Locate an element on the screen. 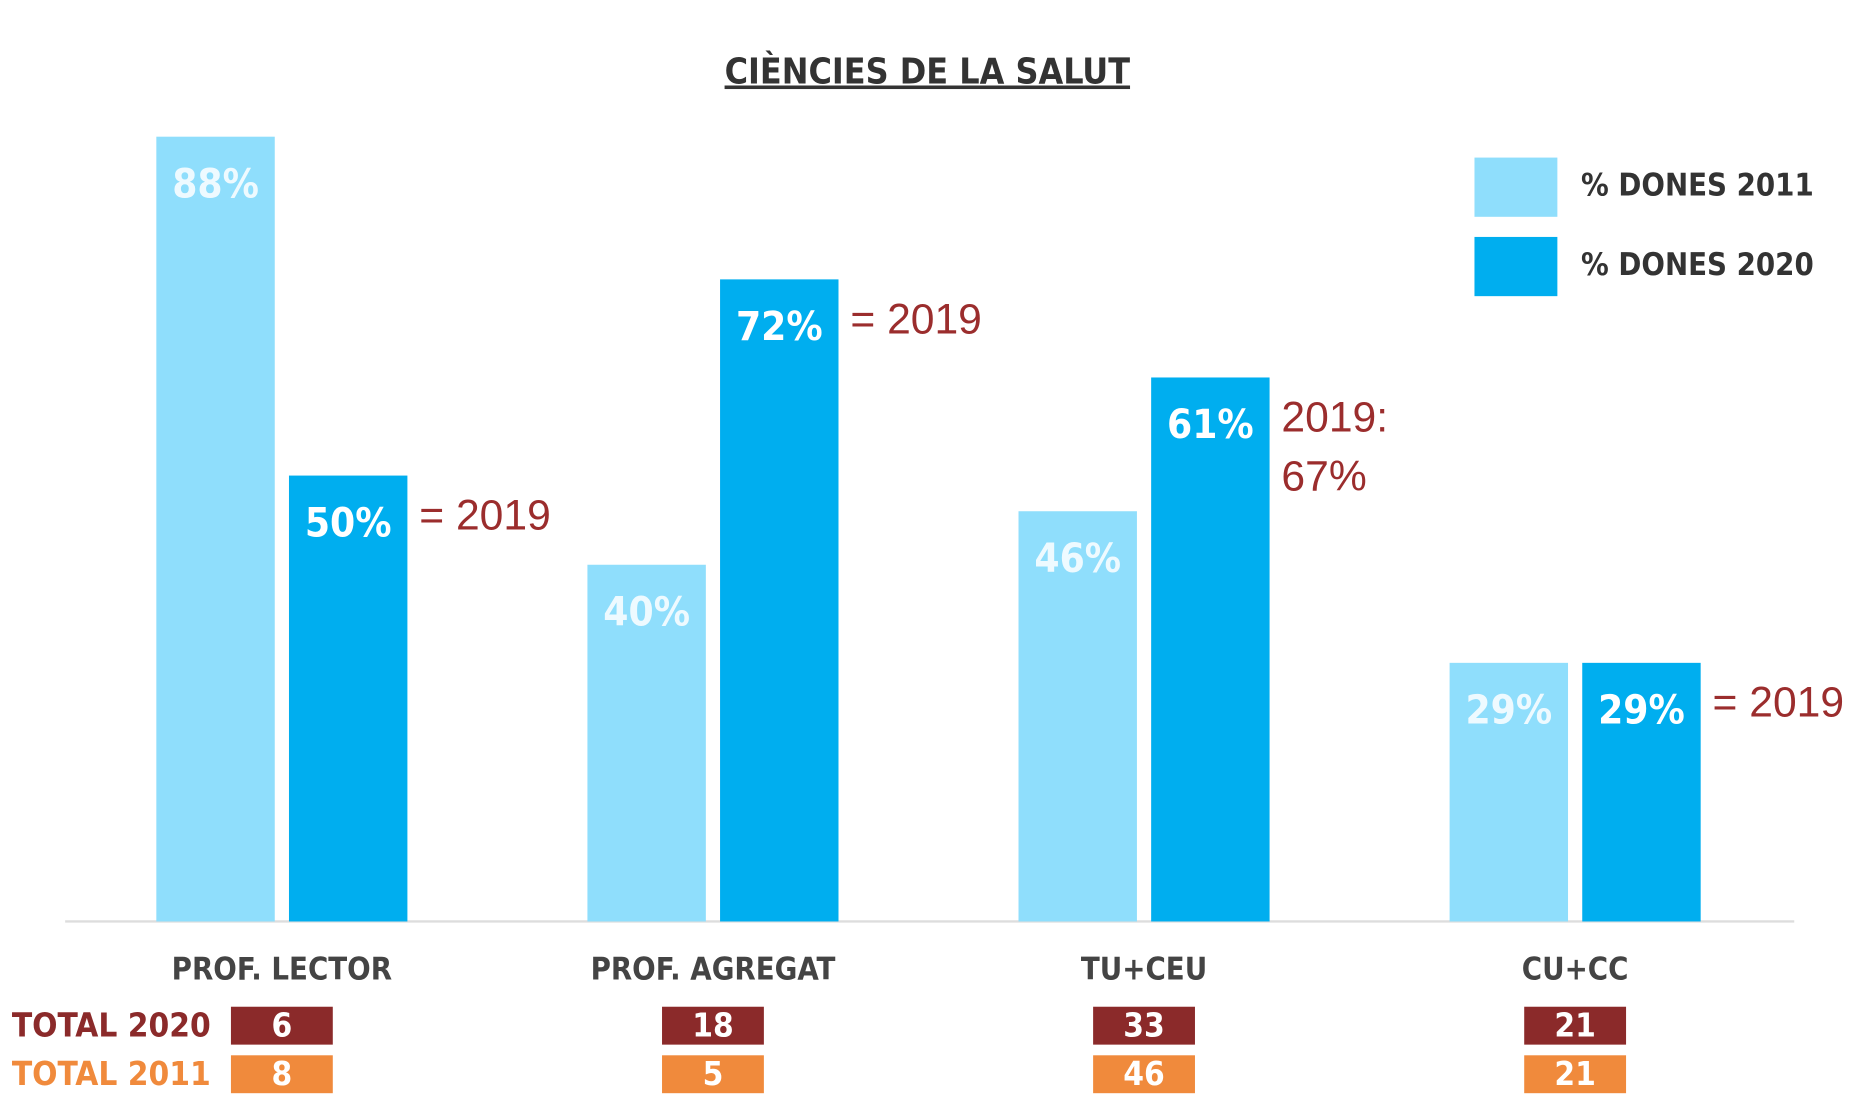 The width and height of the screenshot is (1857, 1098). total-value: 8 is located at coordinates (281, 1073).